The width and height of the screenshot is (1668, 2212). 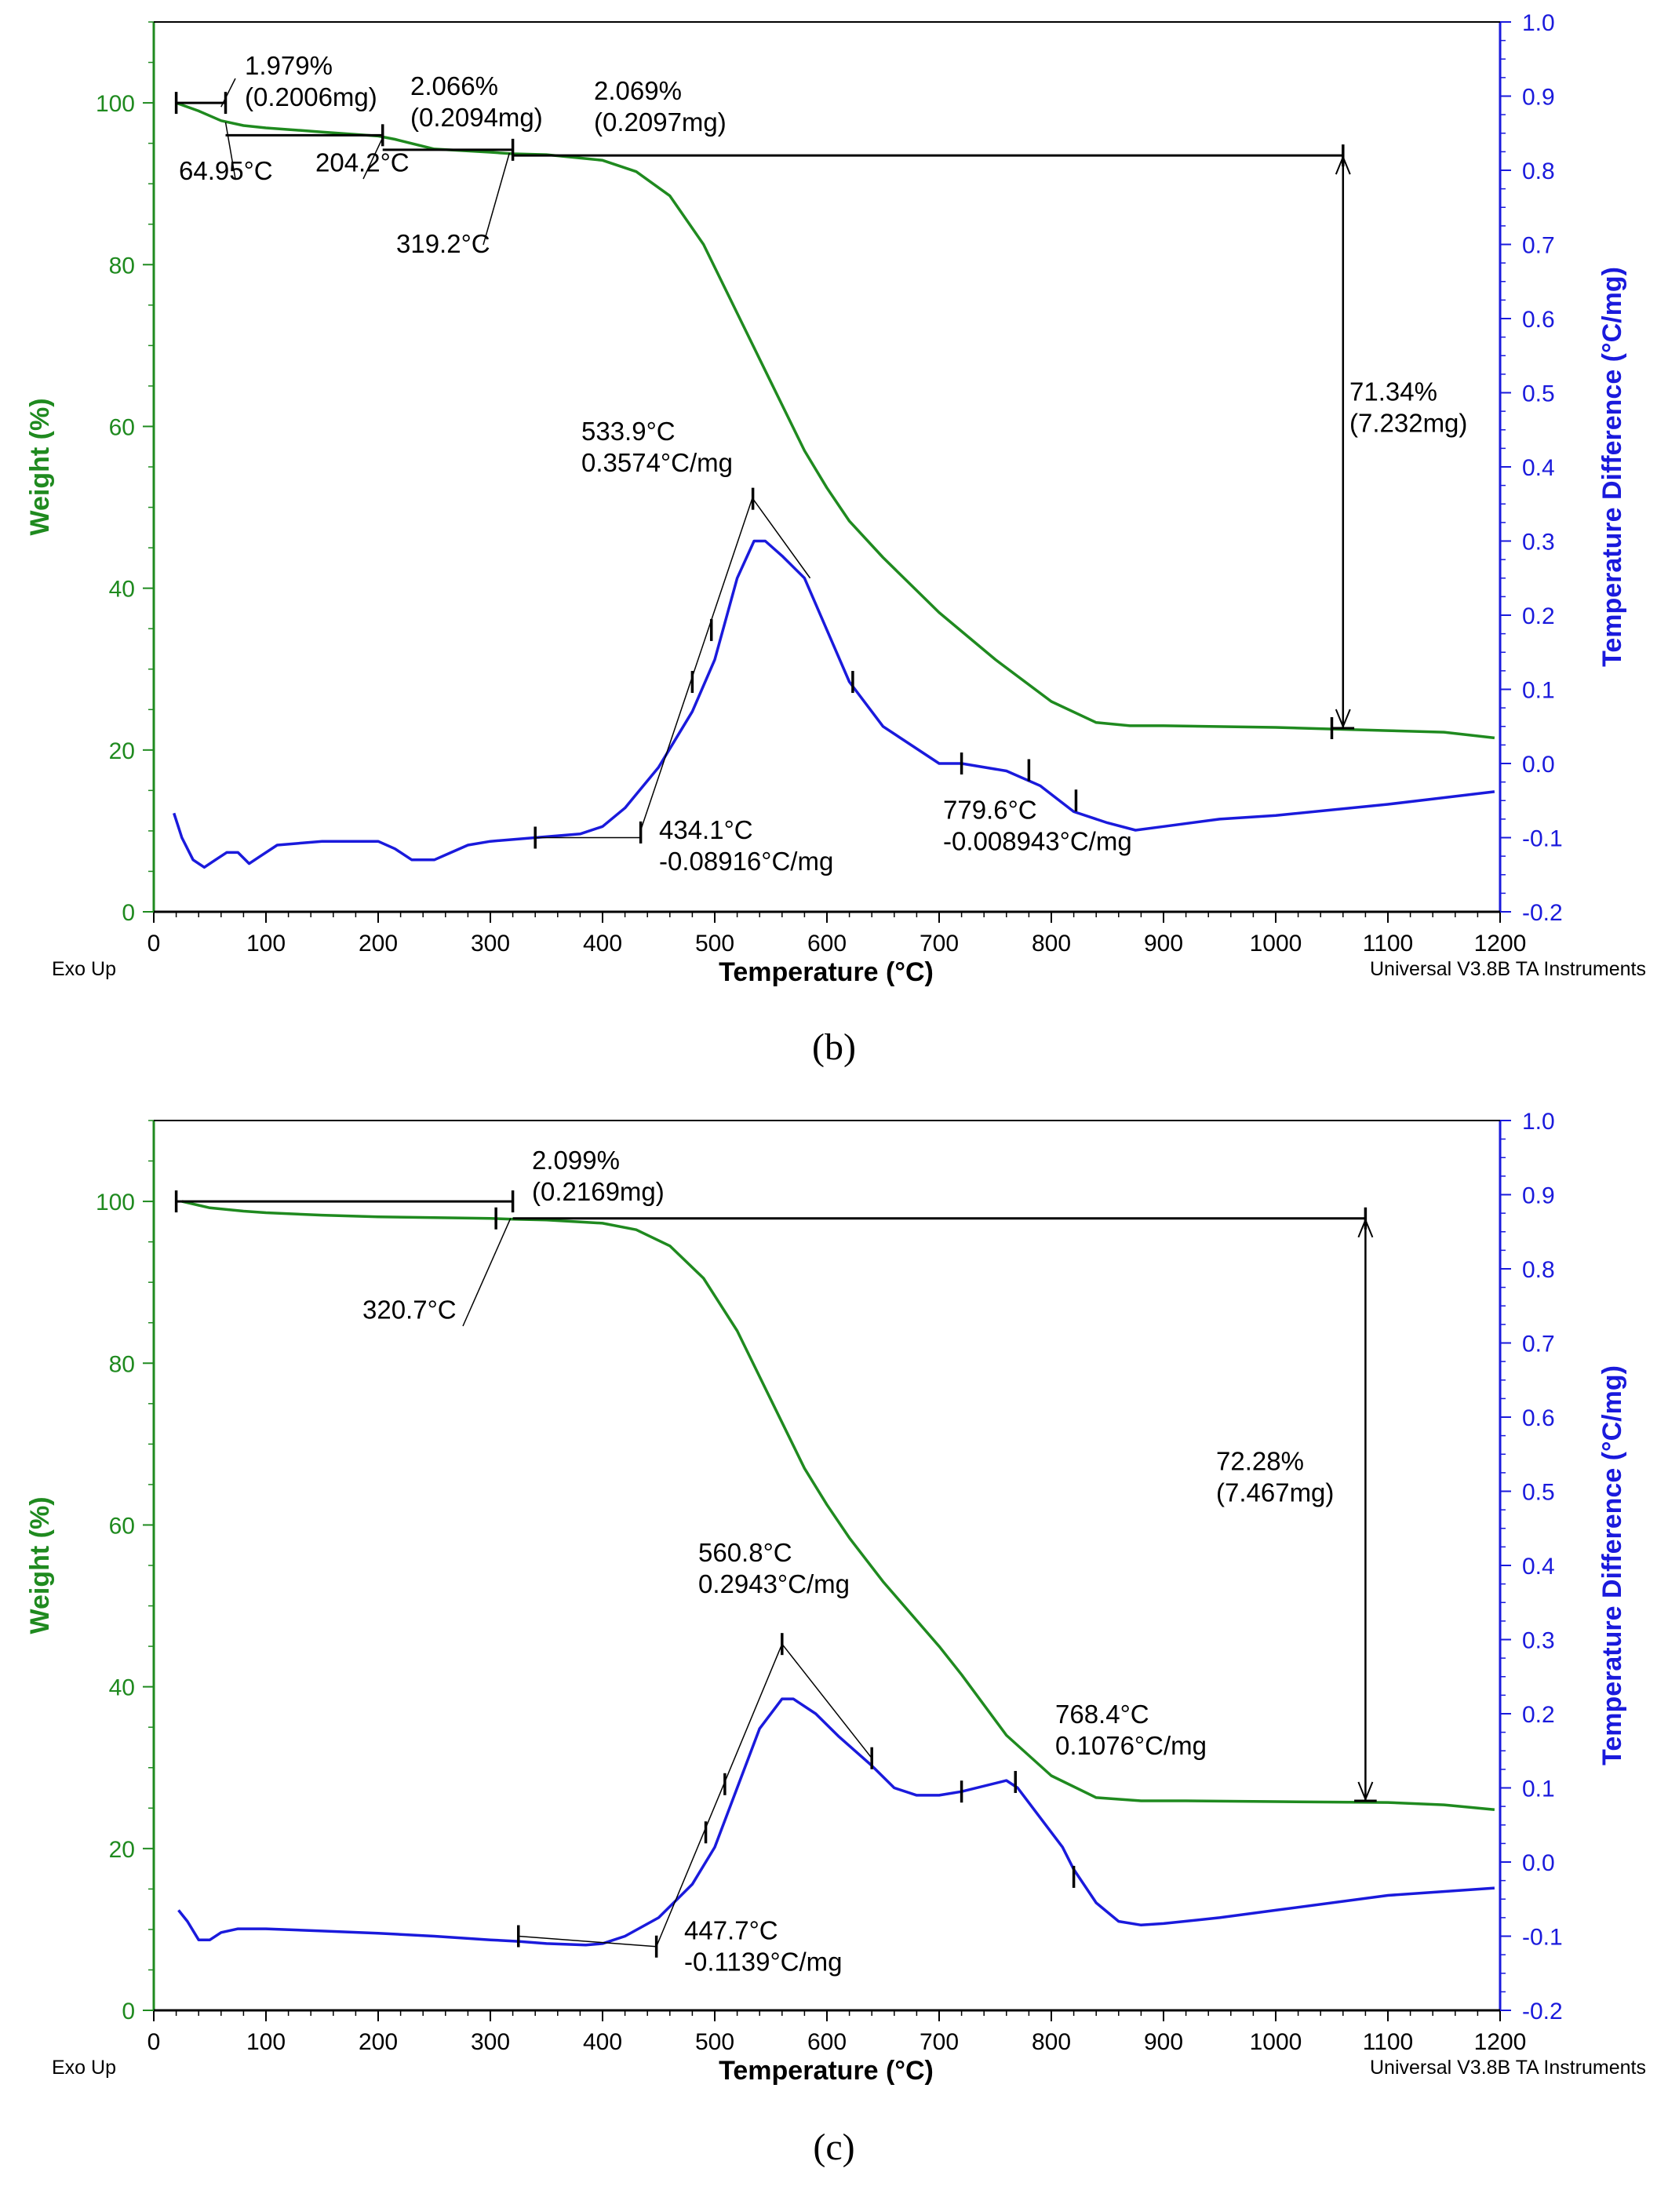 I want to click on annotation-label-line2: (0.2094mg), so click(x=477, y=117).